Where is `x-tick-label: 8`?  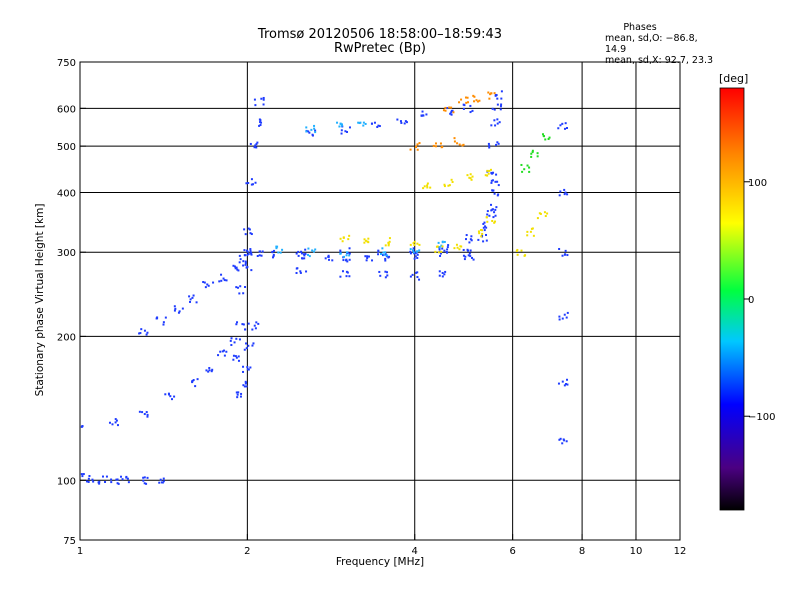 x-tick-label: 8 is located at coordinates (582, 551).